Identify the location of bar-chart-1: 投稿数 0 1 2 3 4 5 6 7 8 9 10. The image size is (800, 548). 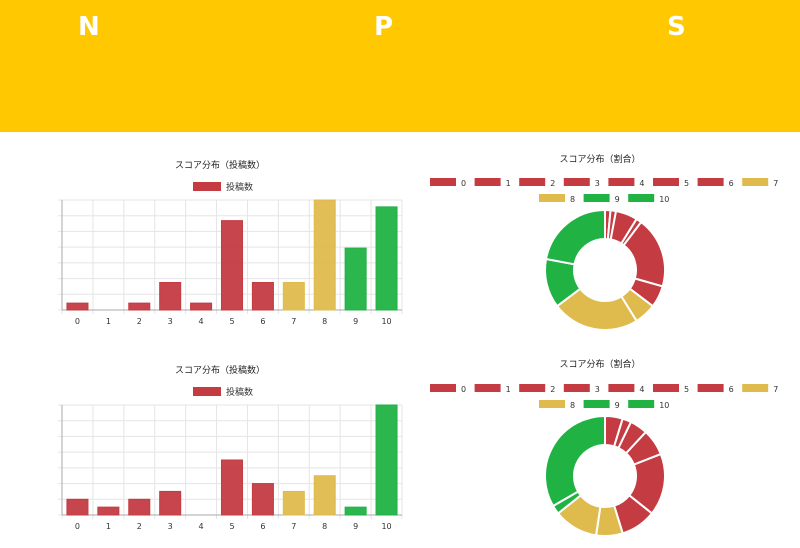
(230, 253).